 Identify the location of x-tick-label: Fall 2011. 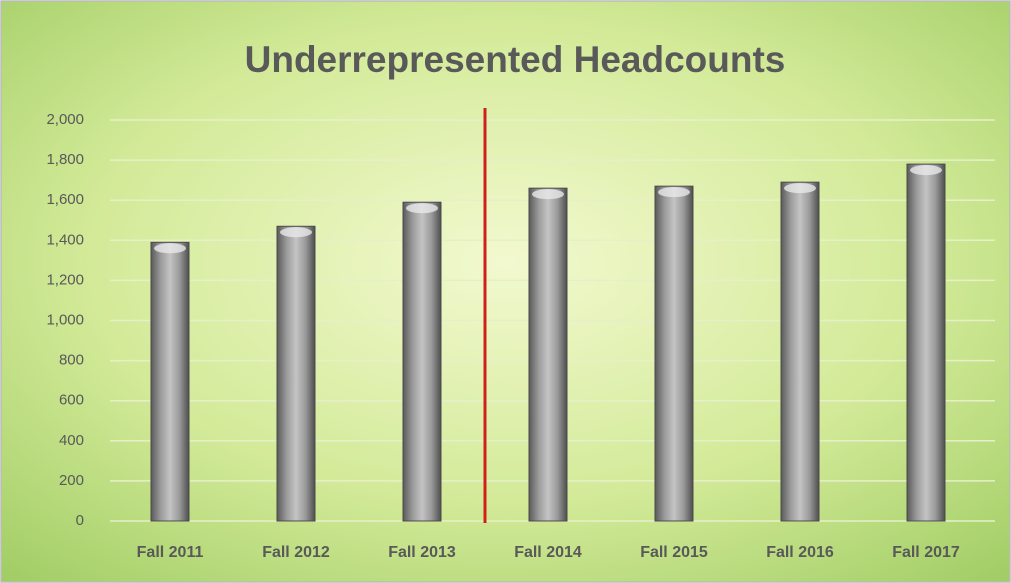
(170, 552).